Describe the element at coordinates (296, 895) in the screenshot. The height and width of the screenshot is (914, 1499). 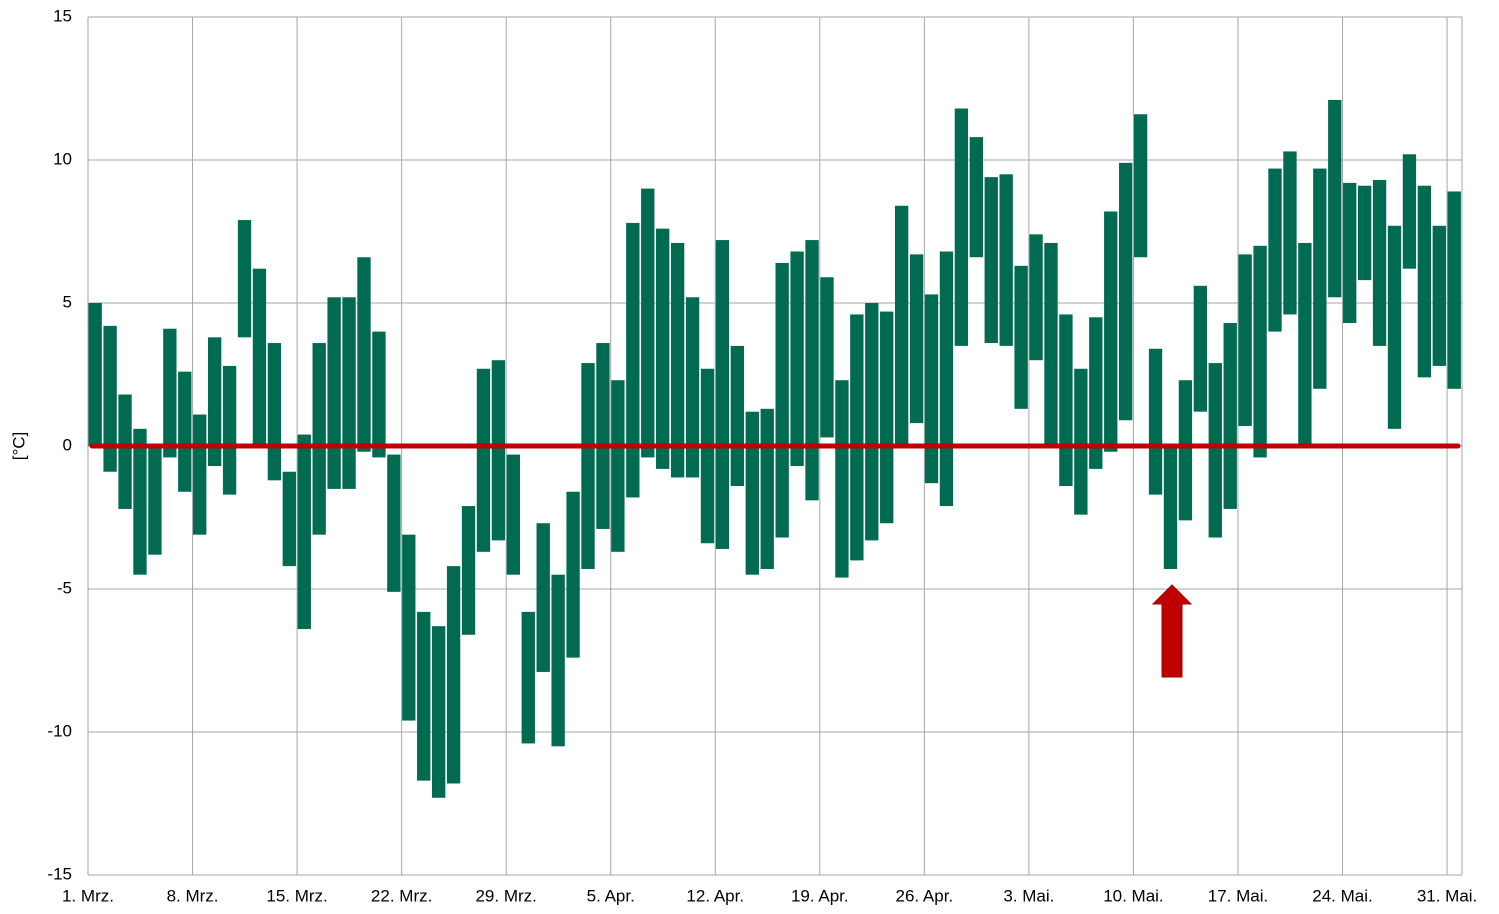
I see `x-tick-label: 15. Mrz.` at that location.